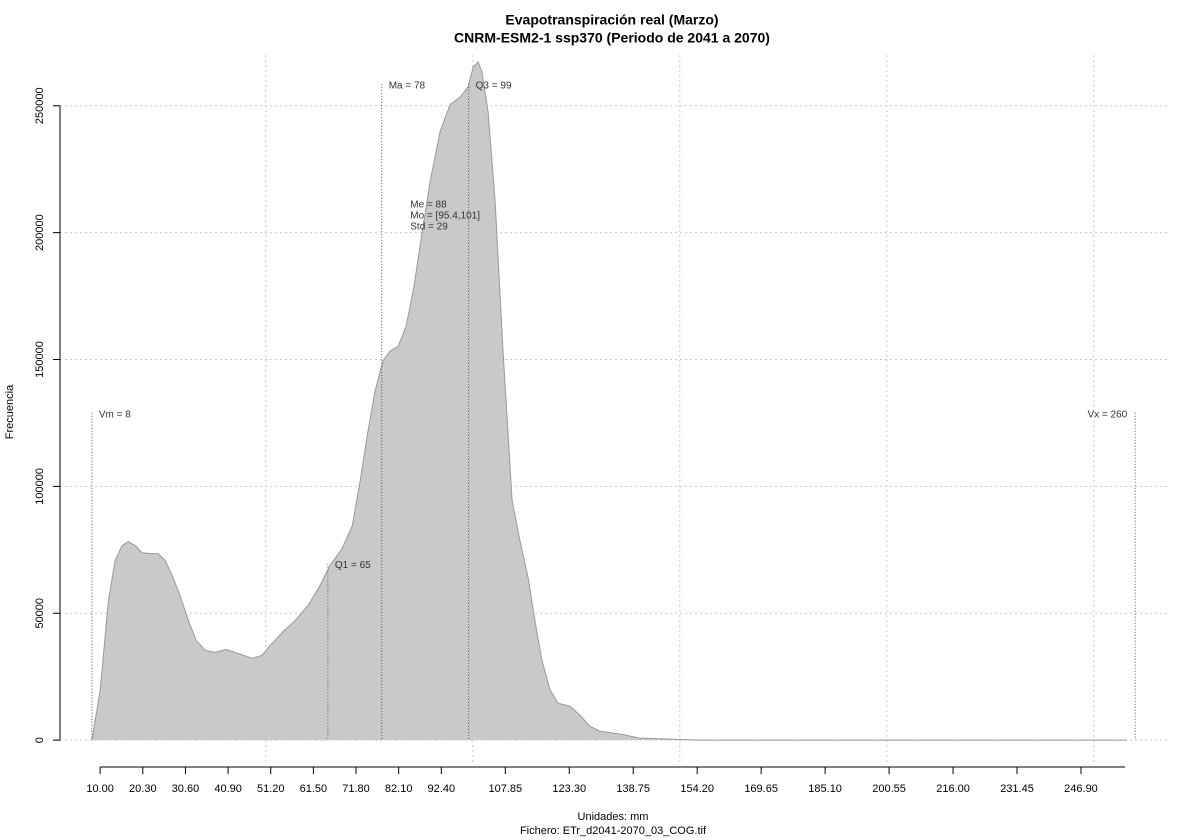  What do you see at coordinates (40, 105) in the screenshot?
I see `y-tick-label: 250000` at bounding box center [40, 105].